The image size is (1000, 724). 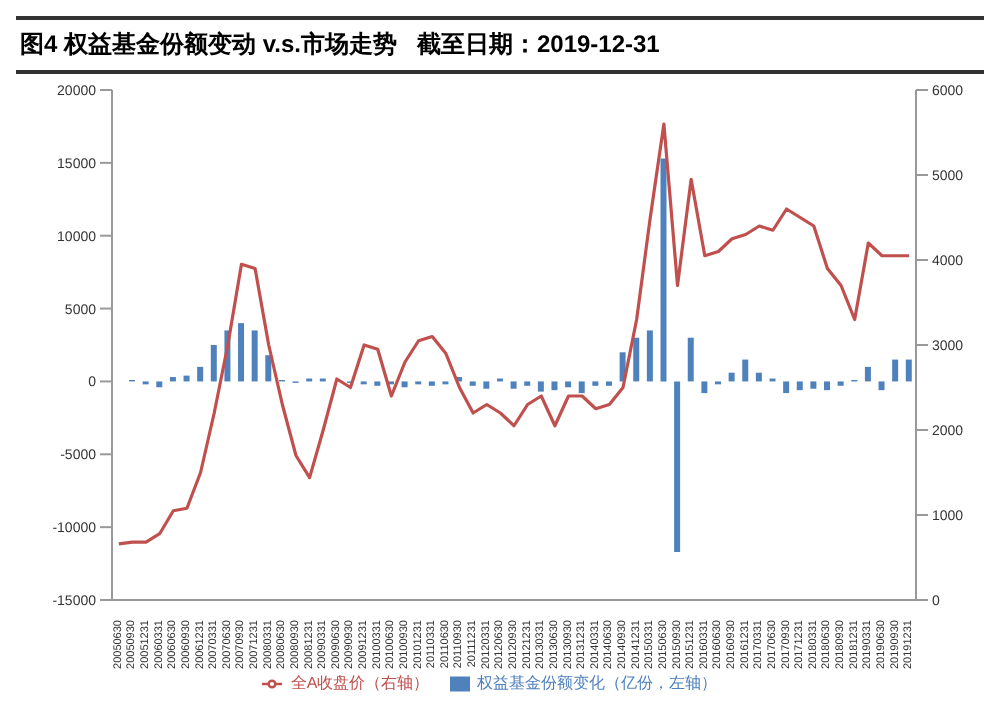 I want to click on chart-title: 图4 权益基金份额变动 v.s.市场走势 截至日期：2019-12-31, so click(x=500, y=45).